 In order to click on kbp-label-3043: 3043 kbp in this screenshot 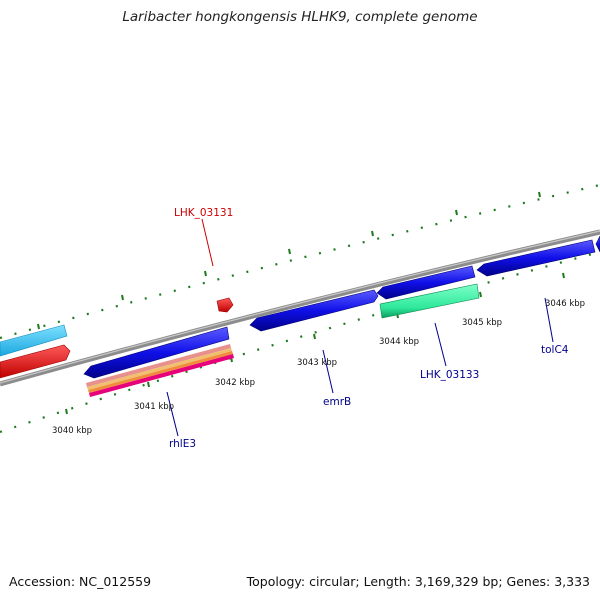, I will do `click(317, 363)`.